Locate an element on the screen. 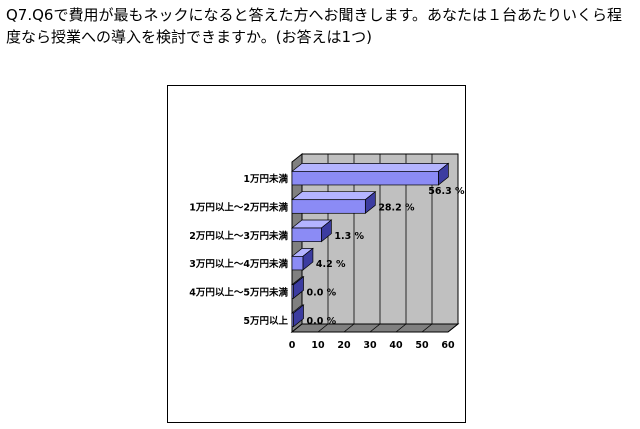 This screenshot has width=640, height=429. category-label: 5万円以上 is located at coordinates (265, 321).